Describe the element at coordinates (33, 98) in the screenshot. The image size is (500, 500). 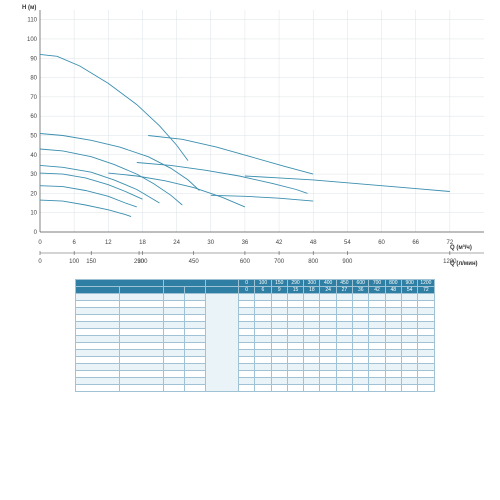
I see `y-tick-label: 70` at that location.